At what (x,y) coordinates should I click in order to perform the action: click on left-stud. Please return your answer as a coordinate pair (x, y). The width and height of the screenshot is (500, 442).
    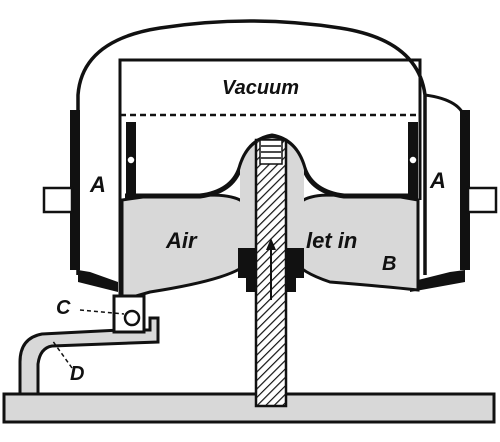
    Looking at the image, I should click on (131, 160).